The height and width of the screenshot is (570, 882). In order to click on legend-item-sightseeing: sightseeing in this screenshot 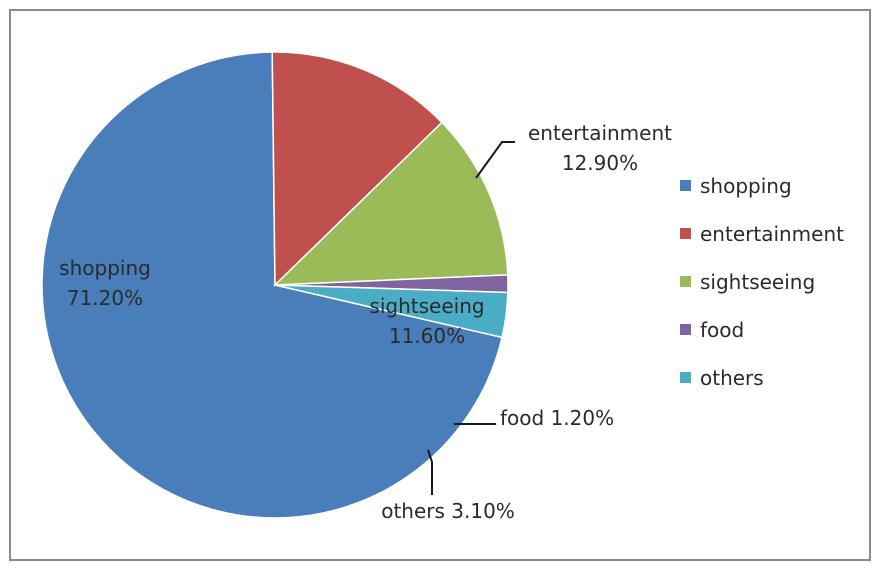, I will do `click(747, 282)`.